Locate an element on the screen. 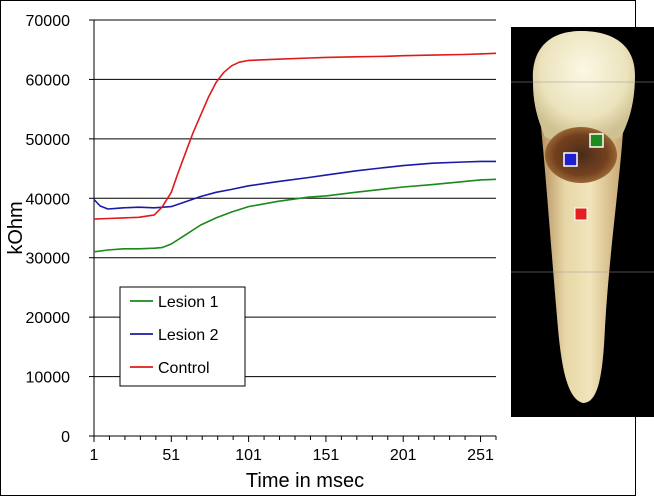  legend-box is located at coordinates (182, 336).